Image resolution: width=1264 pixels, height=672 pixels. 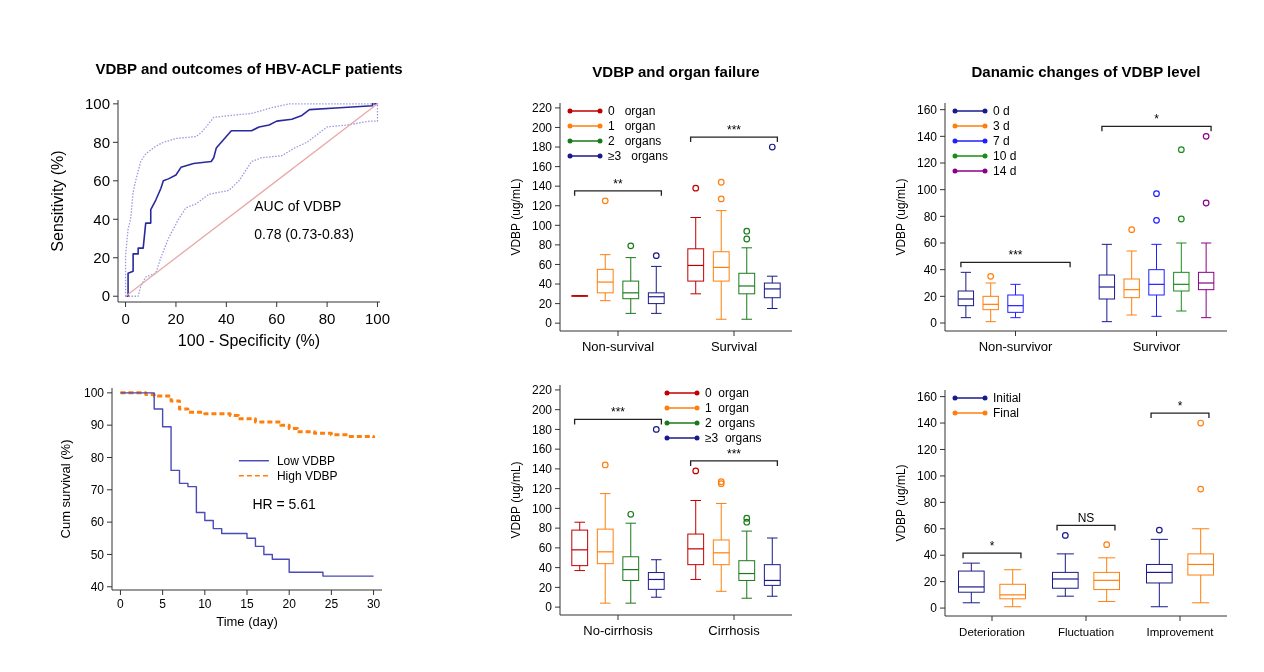 I want to click on chart-title: VDBP and outcomes of HBV-ACLF patients, so click(x=249, y=68).